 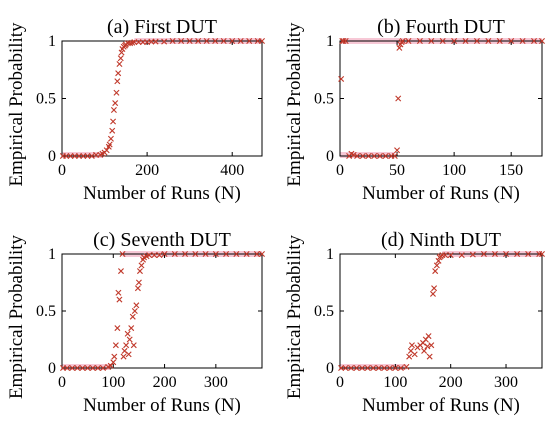 What do you see at coordinates (397, 170) in the screenshot?
I see `x-tick-label: 50` at bounding box center [397, 170].